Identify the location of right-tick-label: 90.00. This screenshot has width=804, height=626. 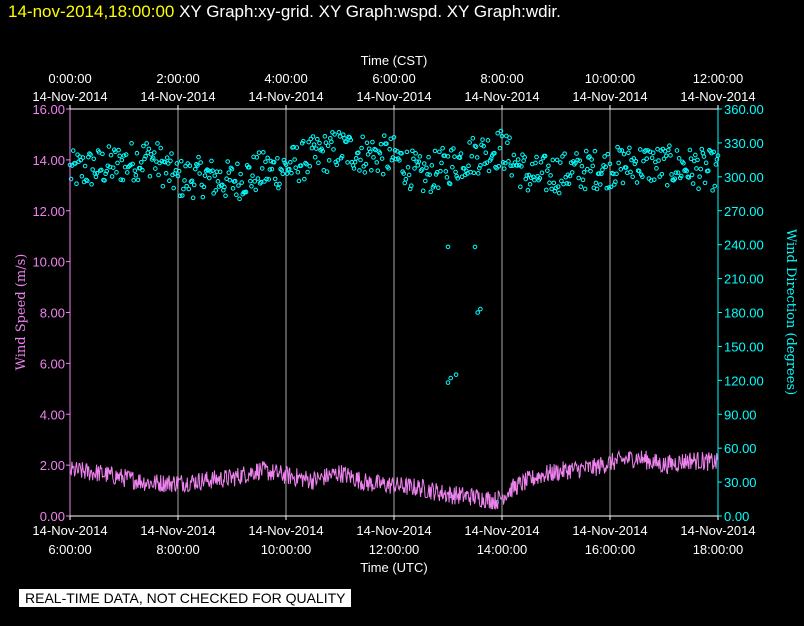
(740, 414).